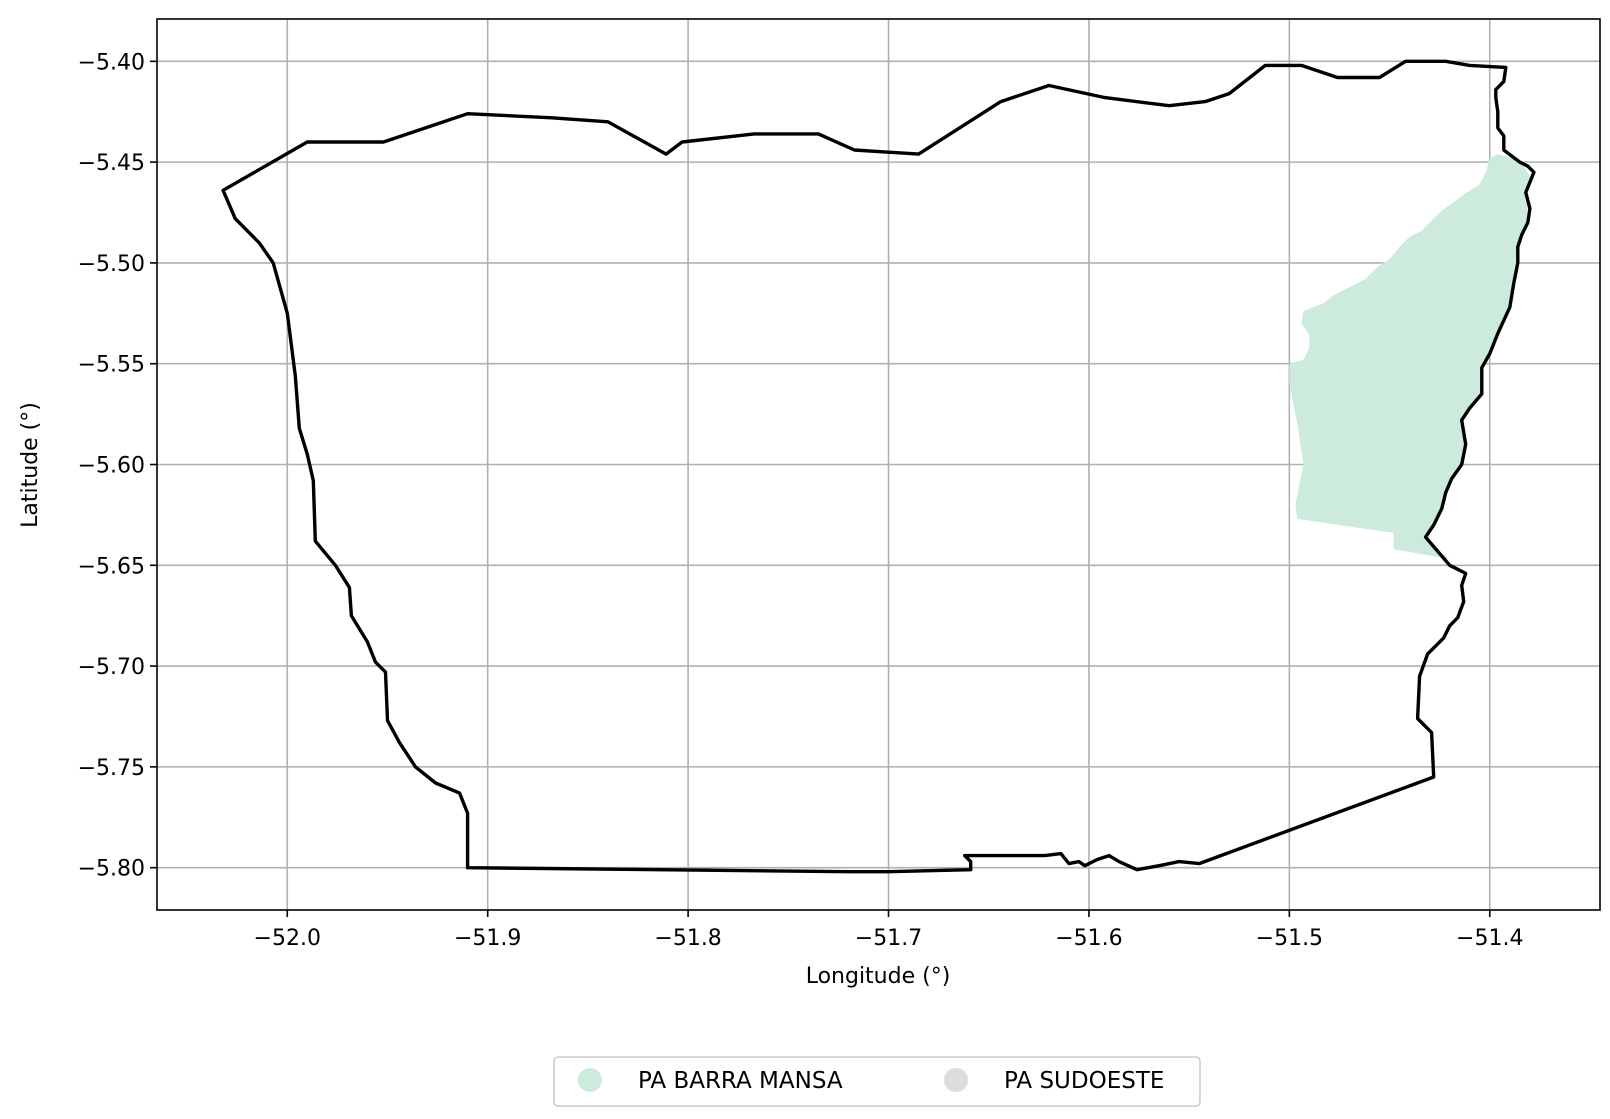  I want to click on feature-layer, so click(1409, 357).